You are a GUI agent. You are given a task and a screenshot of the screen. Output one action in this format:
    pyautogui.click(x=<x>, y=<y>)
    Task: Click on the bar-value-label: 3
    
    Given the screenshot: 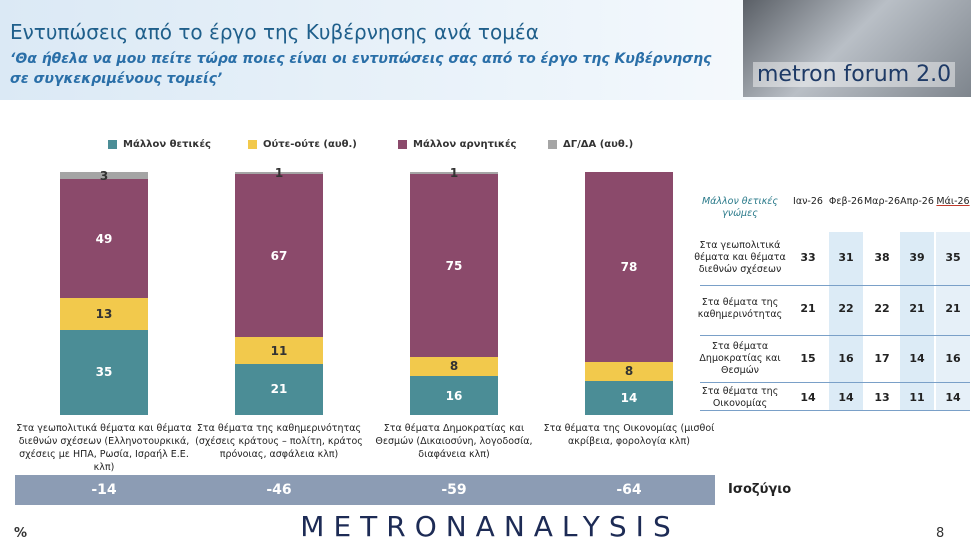 What is the action you would take?
    pyautogui.click(x=104, y=175)
    